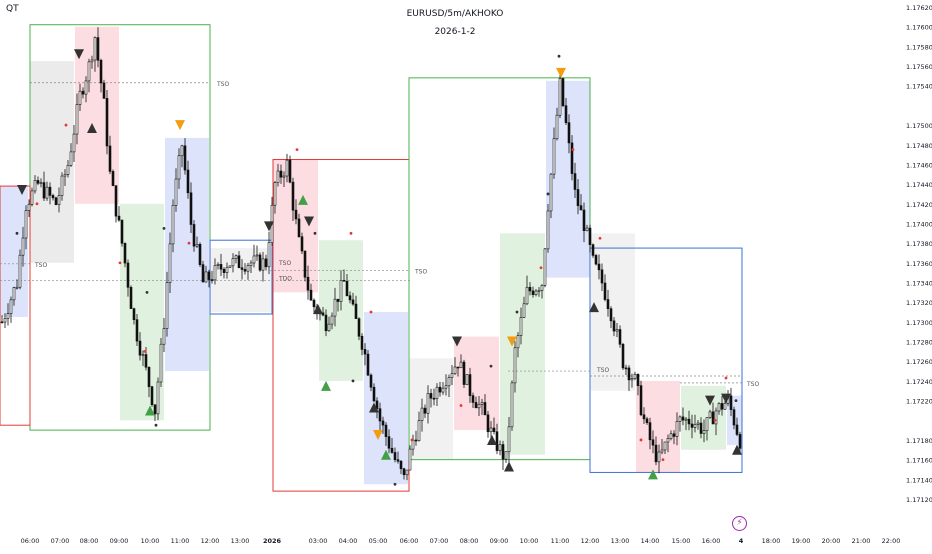 The image size is (932, 554). Describe the element at coordinates (919, 165) in the screenshot. I see `y-tick-label: 1.17460` at that location.